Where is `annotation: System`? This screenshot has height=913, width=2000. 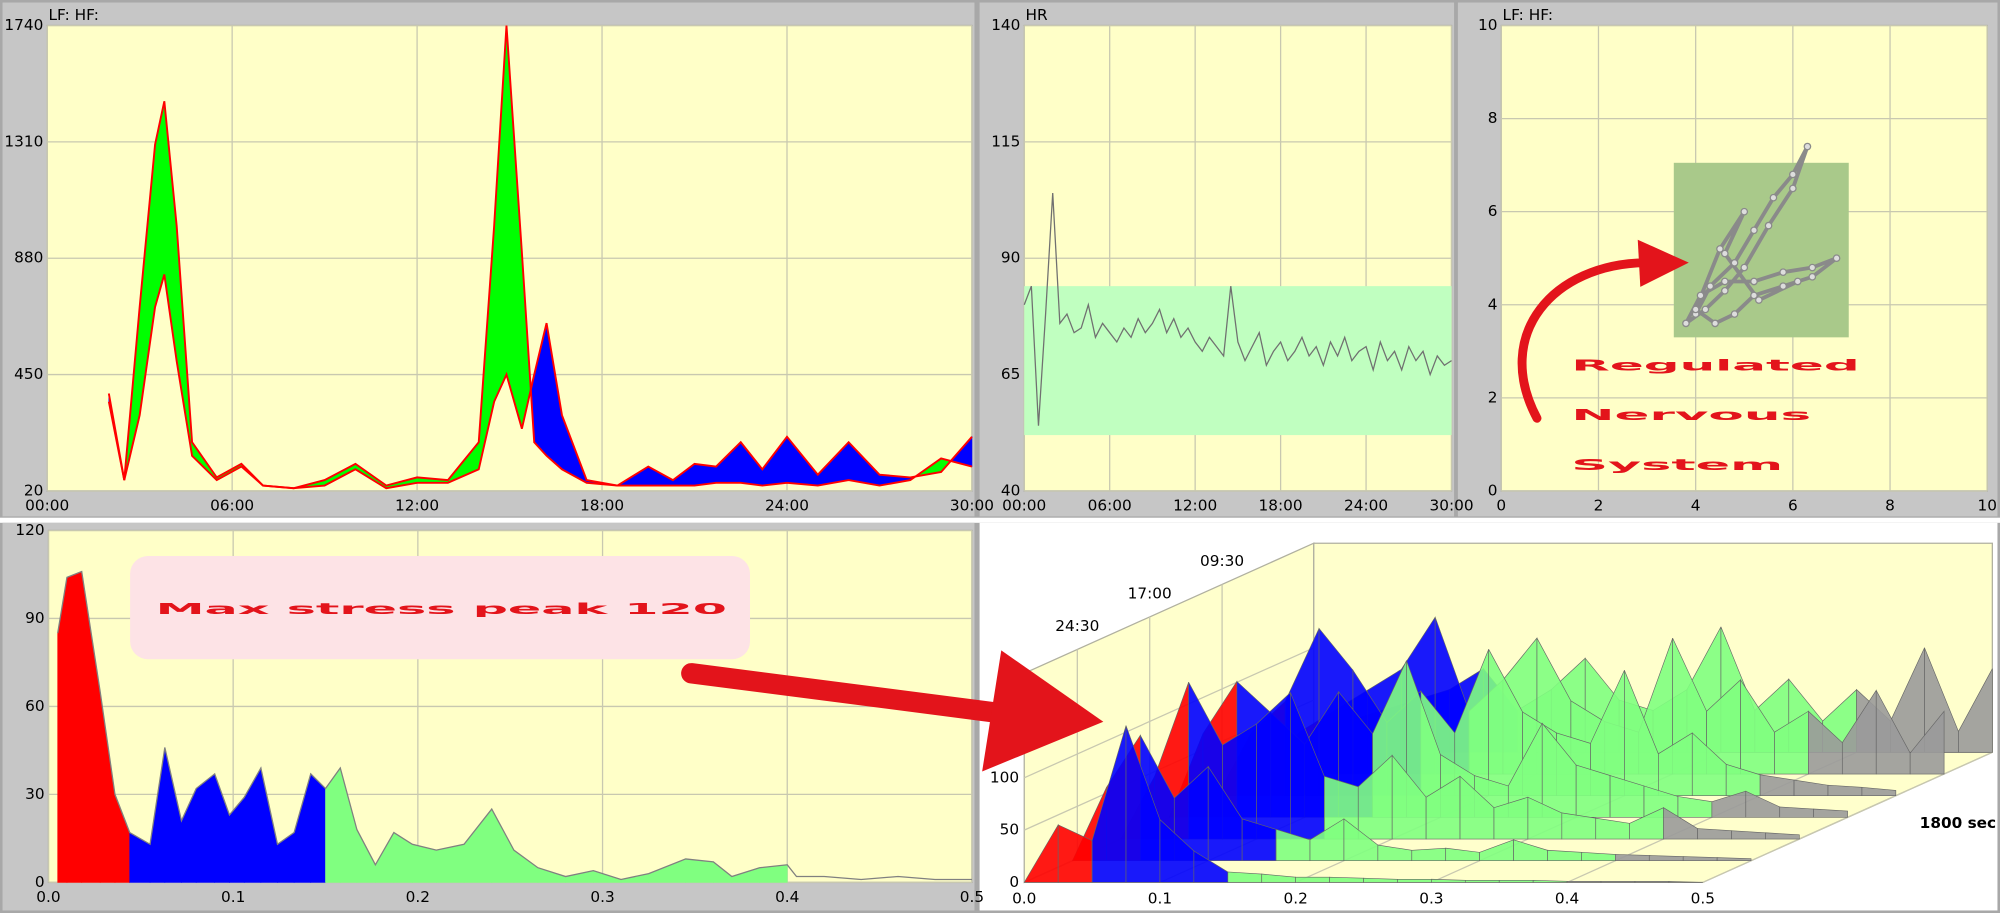
annotation: System is located at coordinates (1677, 465).